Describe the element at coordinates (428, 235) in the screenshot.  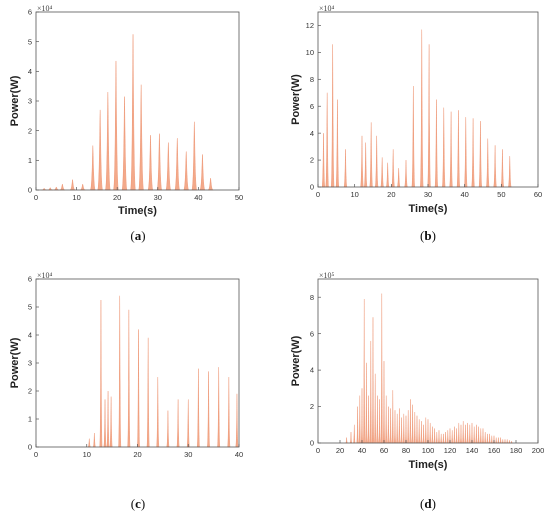
I see `panel-caption: (b)` at that location.